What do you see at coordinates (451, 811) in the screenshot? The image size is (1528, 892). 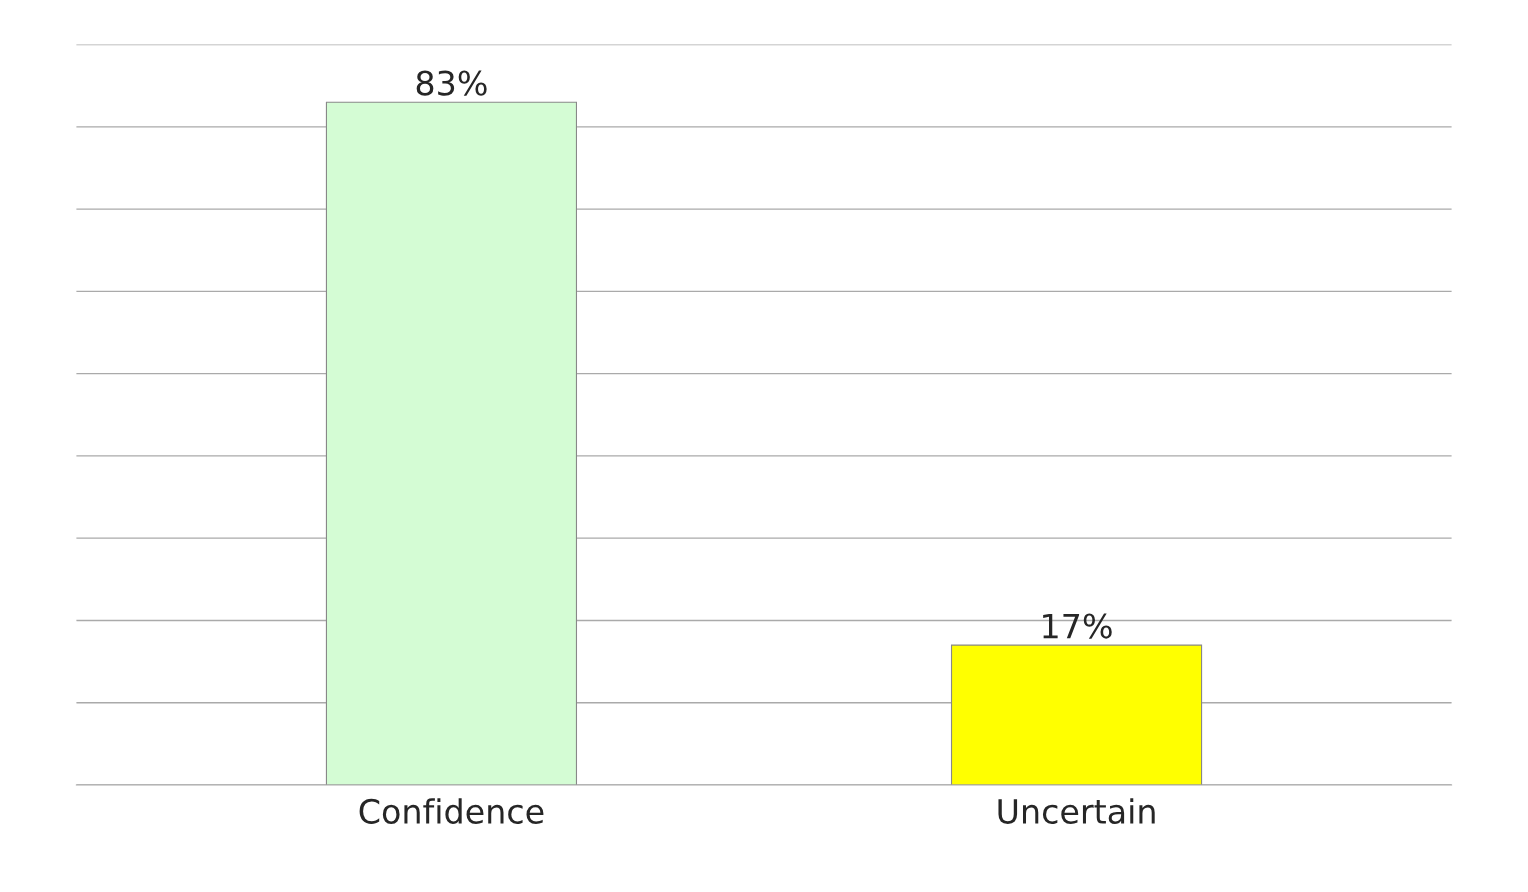 I see `x-tick-label: Confidence` at bounding box center [451, 811].